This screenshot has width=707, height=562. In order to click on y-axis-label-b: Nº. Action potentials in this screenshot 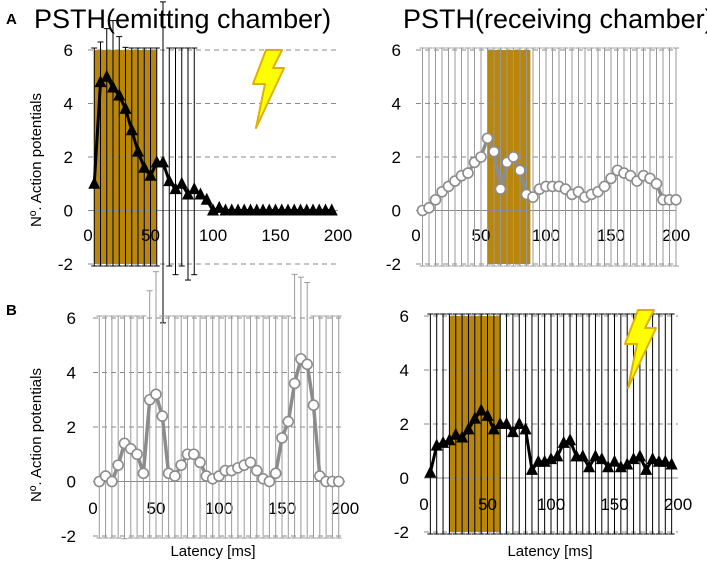, I will do `click(36, 435)`.